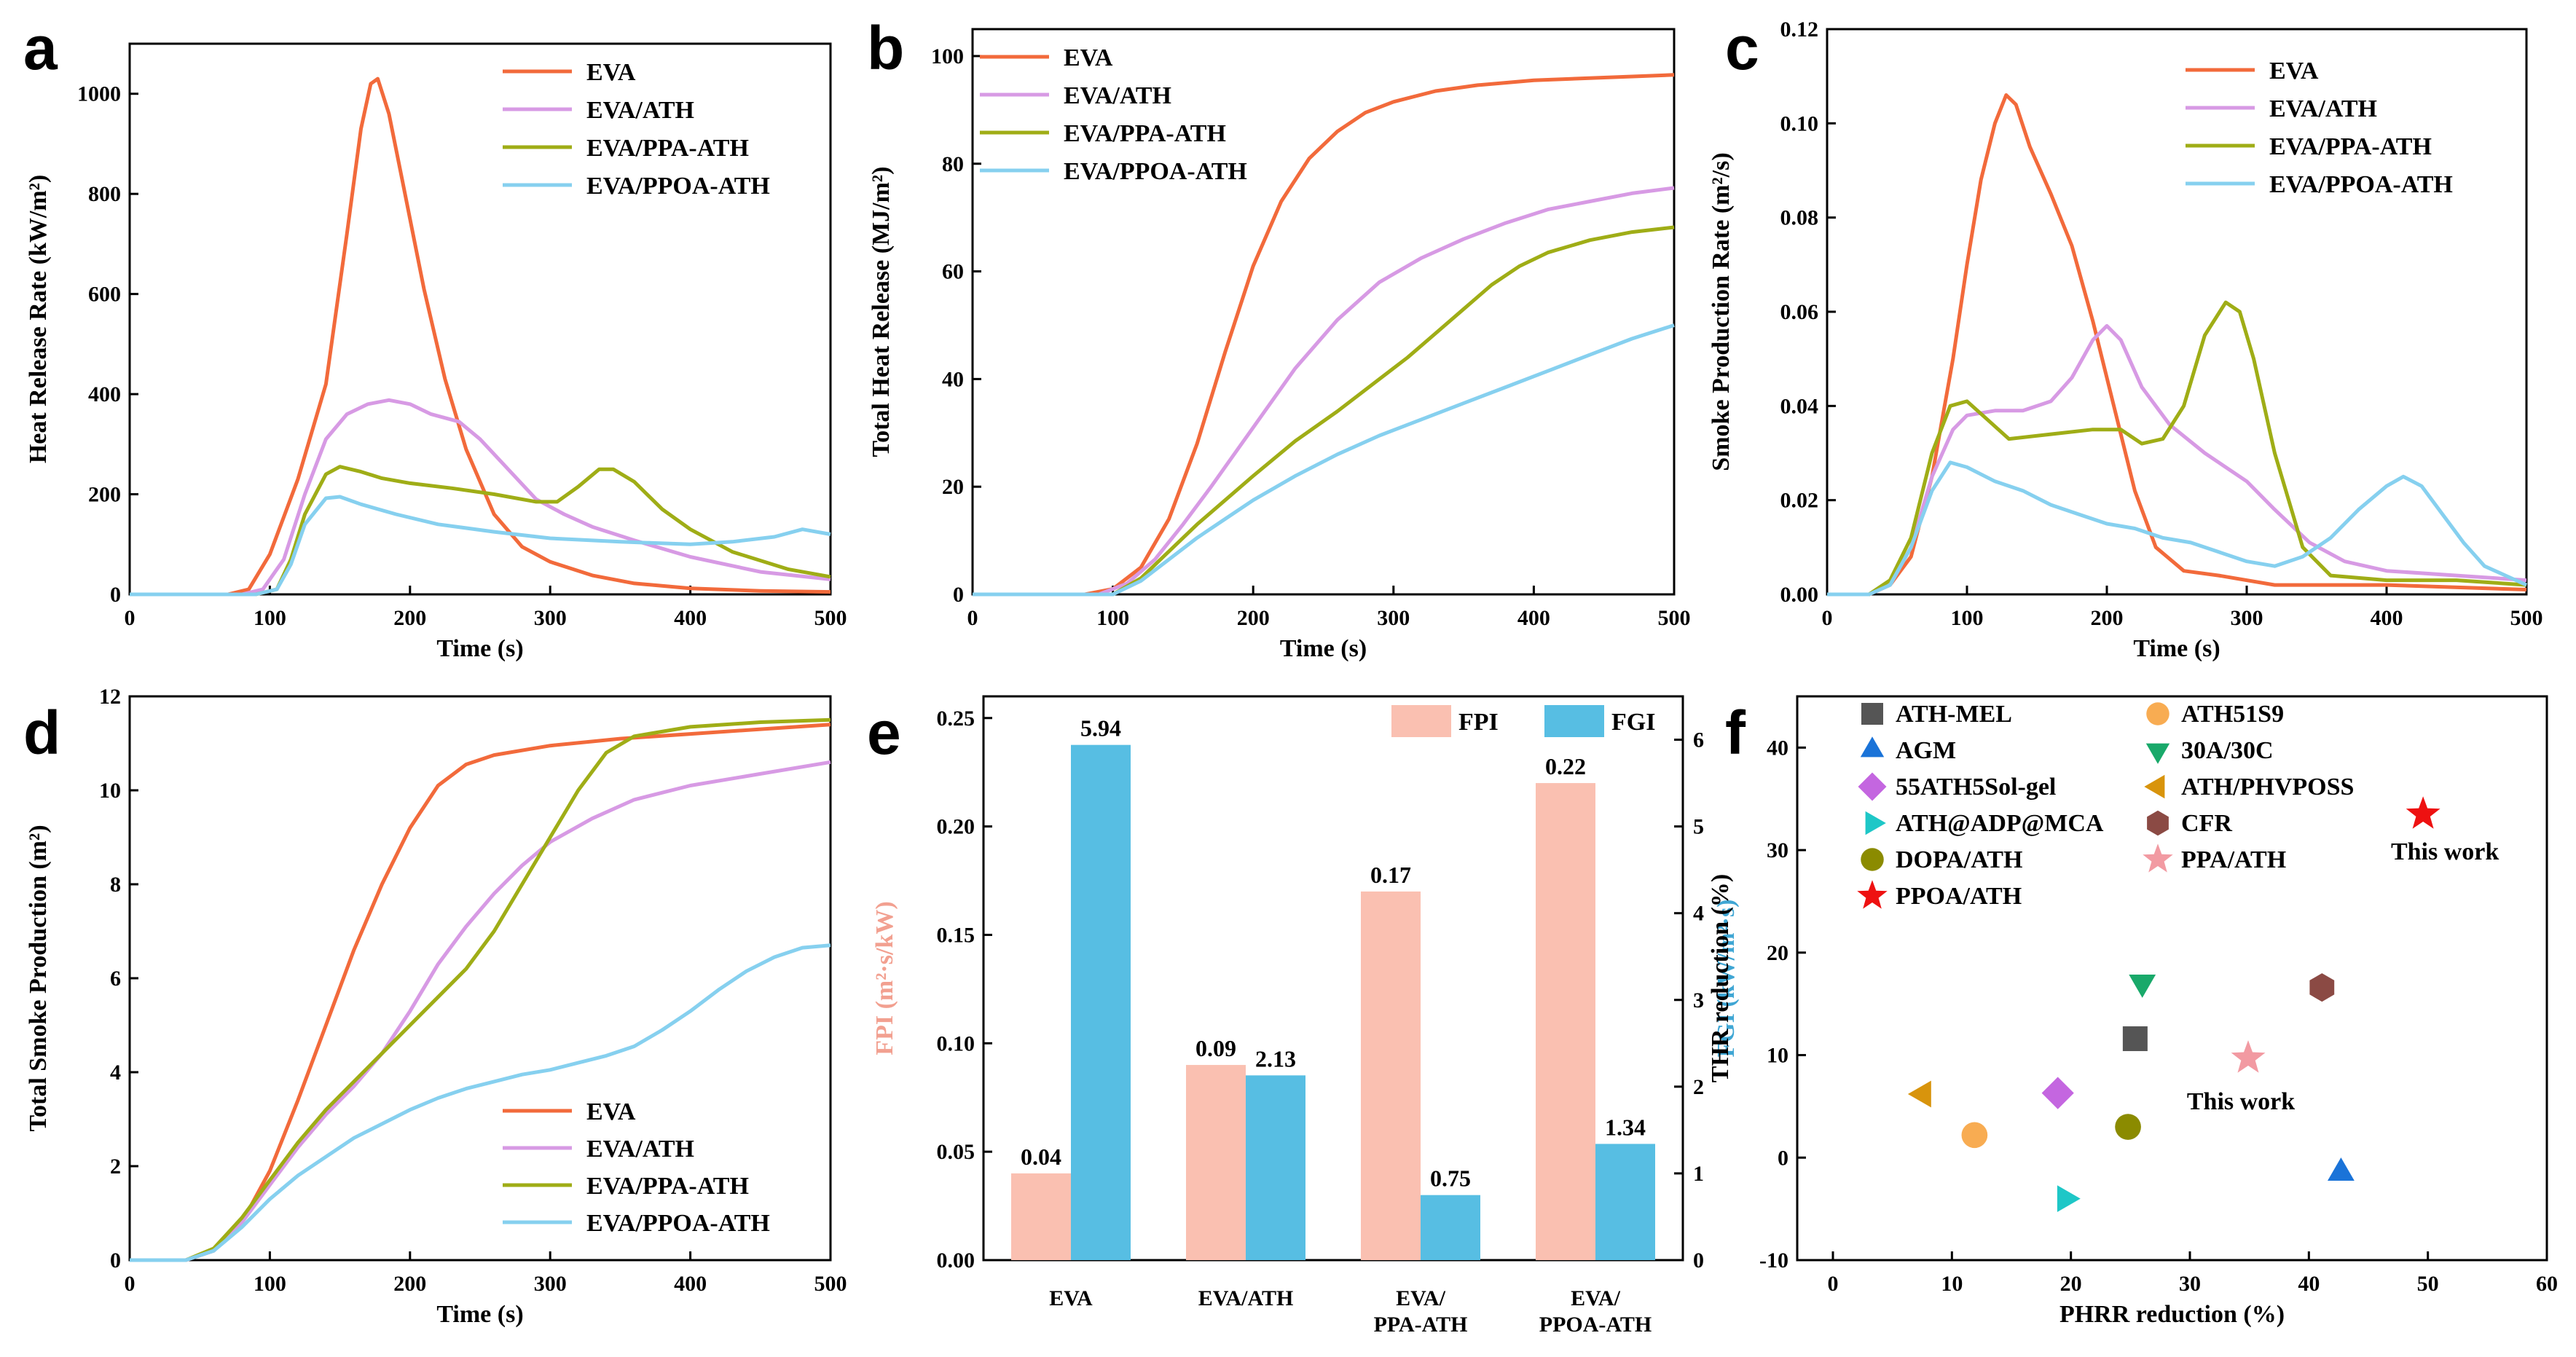 This screenshot has height=1357, width=2576. What do you see at coordinates (1420, 1298) in the screenshot?
I see `x-tick-label: EVA/` at bounding box center [1420, 1298].